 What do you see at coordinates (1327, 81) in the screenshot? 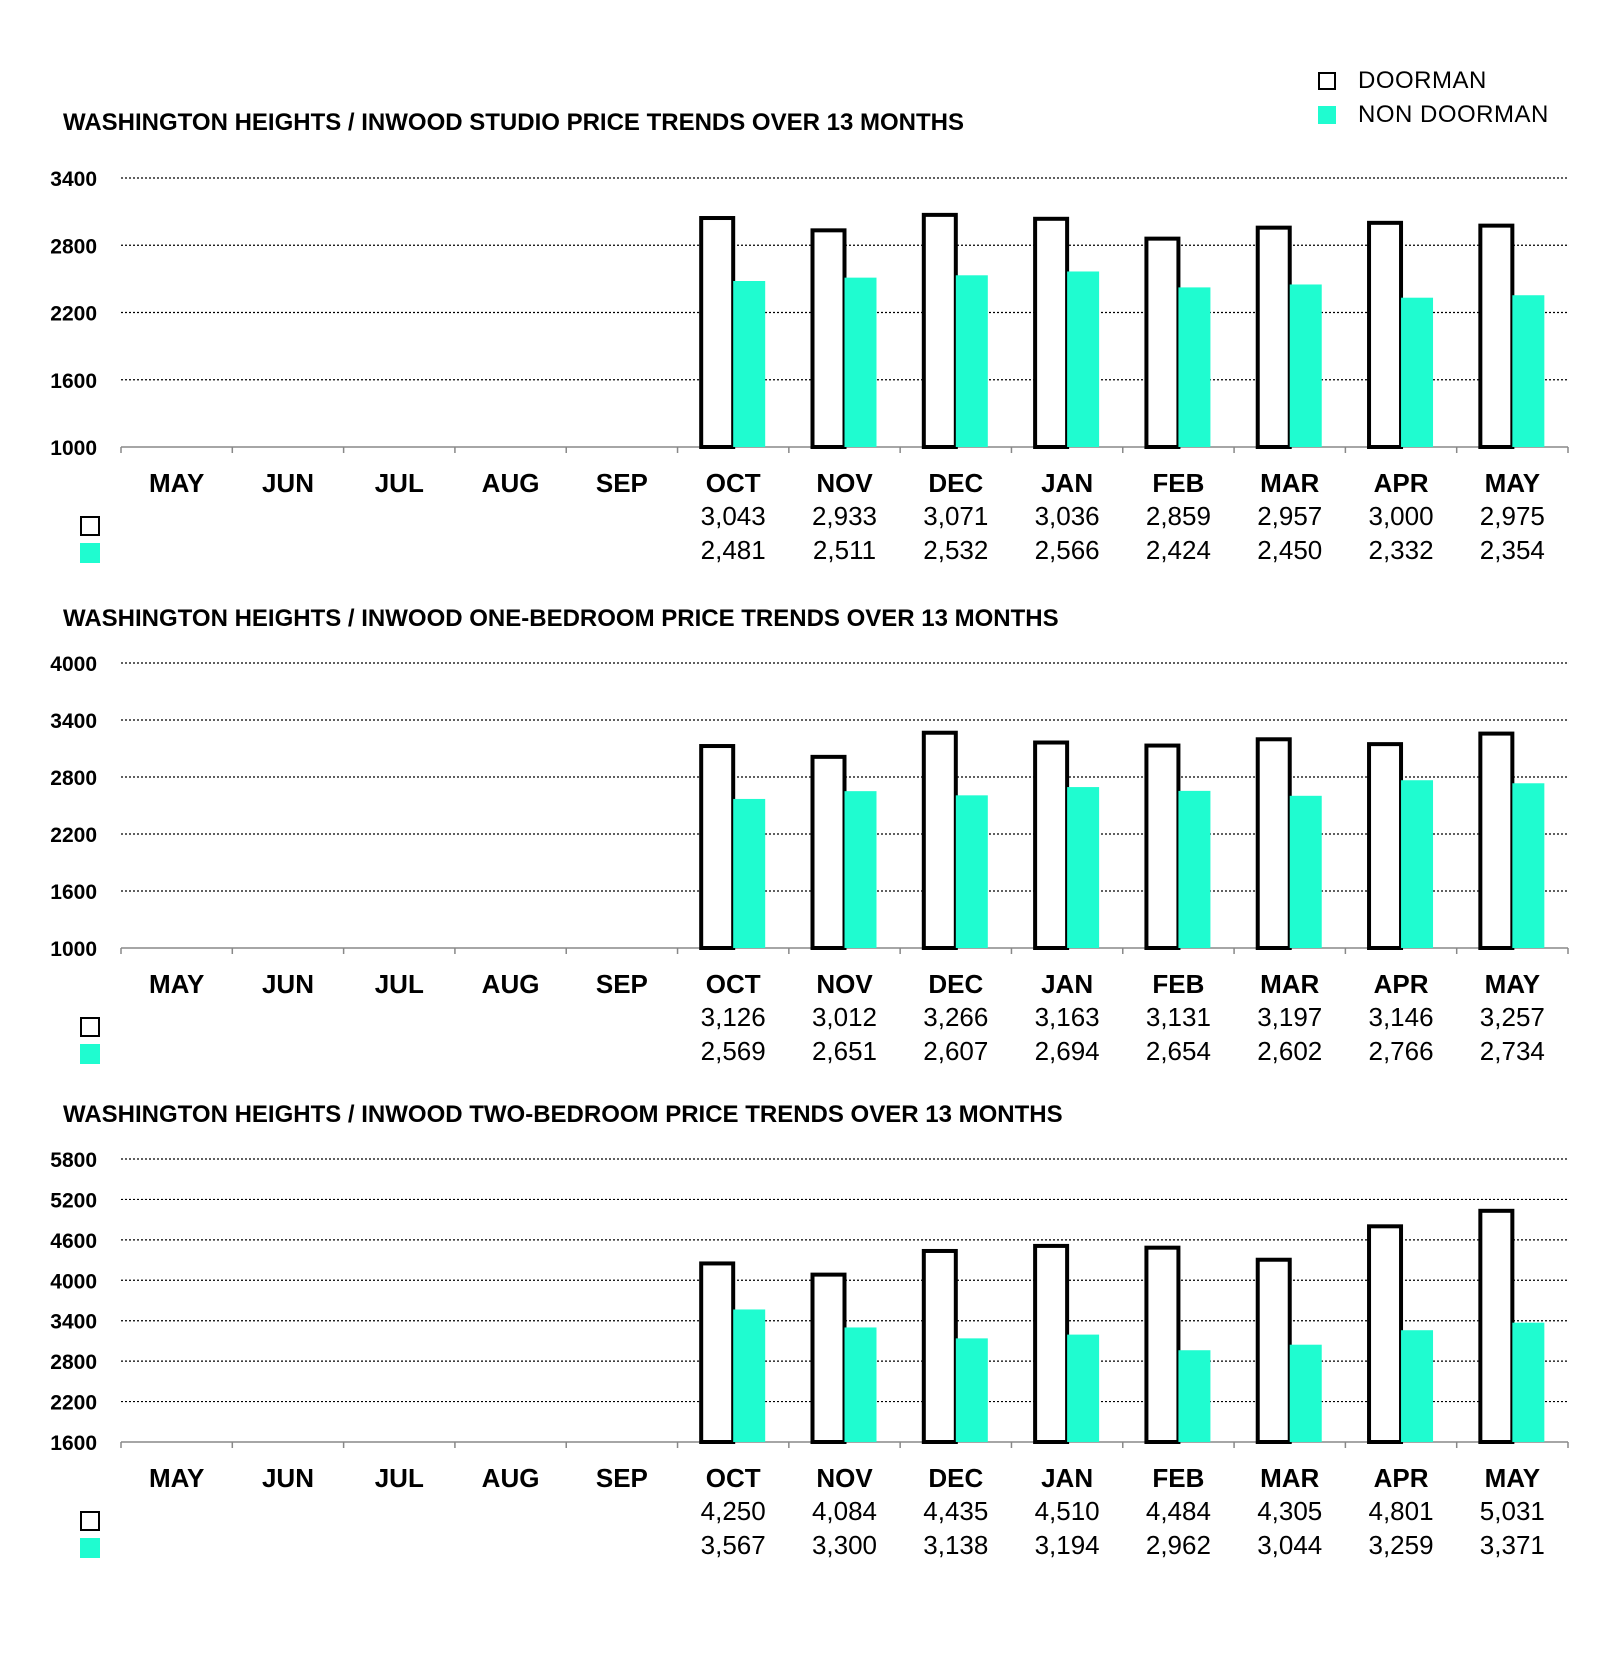
I see `legend-swatch-doorman` at bounding box center [1327, 81].